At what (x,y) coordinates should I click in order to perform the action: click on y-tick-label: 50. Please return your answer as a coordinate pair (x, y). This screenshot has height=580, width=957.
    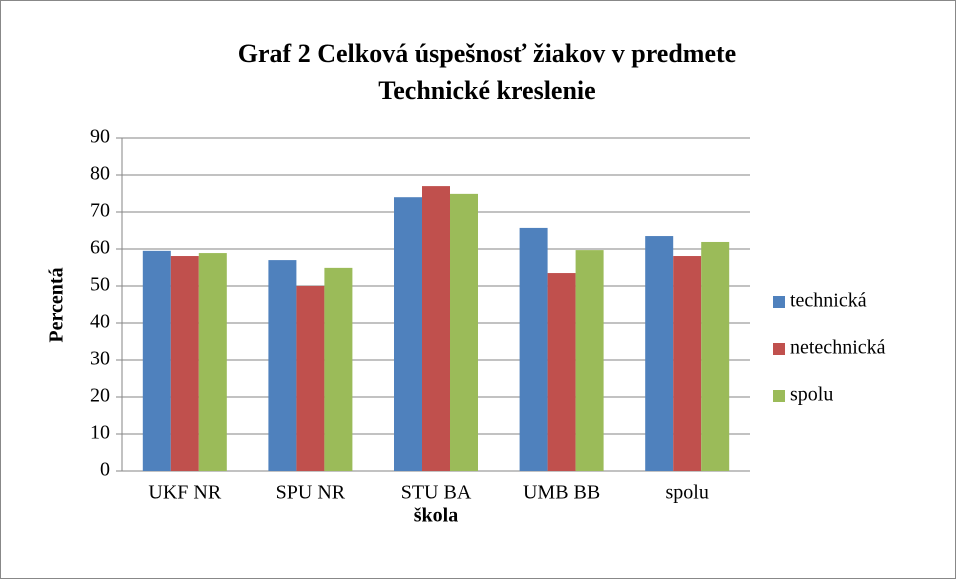
    Looking at the image, I should click on (100, 285).